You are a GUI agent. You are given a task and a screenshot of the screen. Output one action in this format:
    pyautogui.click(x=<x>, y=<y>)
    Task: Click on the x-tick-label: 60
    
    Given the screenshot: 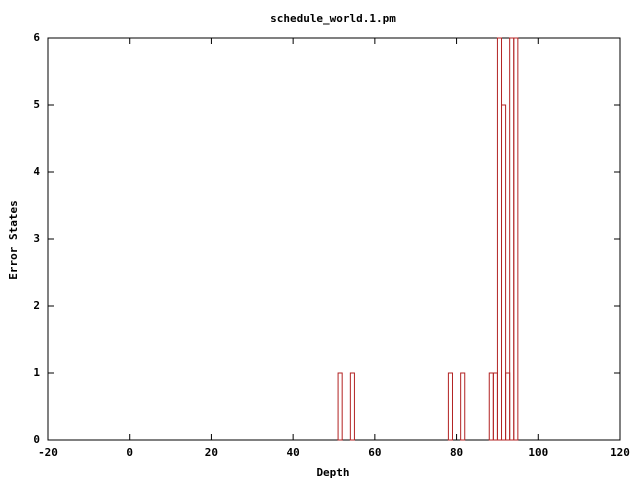 What is the action you would take?
    pyautogui.click(x=374, y=452)
    